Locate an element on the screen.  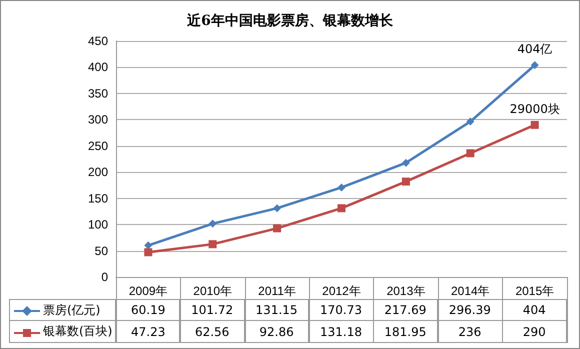
data-label: 404 is located at coordinates (534, 310).